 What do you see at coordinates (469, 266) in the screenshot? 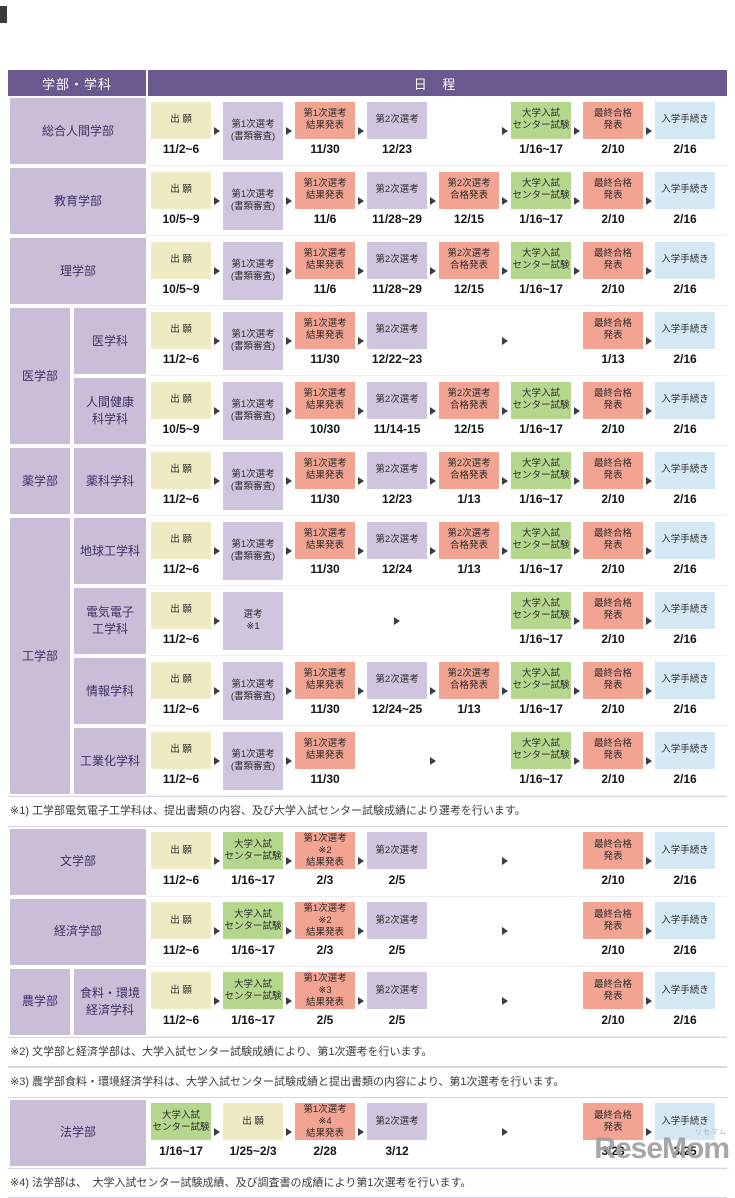
I see `cell-label-line: 合格発表` at bounding box center [469, 266].